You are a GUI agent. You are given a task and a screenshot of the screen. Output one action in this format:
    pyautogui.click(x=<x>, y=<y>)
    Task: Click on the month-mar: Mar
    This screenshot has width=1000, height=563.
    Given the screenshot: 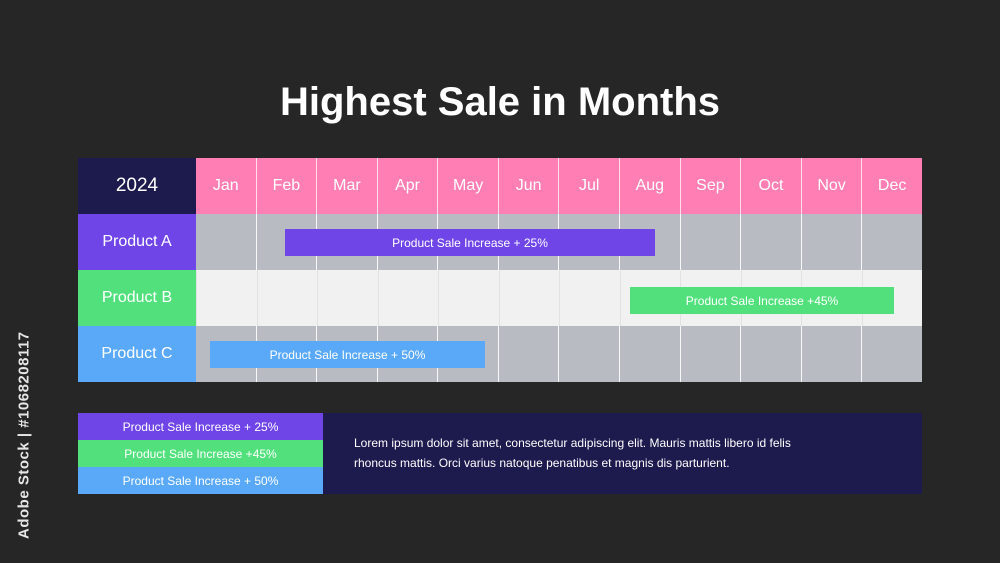 What is the action you would take?
    pyautogui.click(x=346, y=186)
    